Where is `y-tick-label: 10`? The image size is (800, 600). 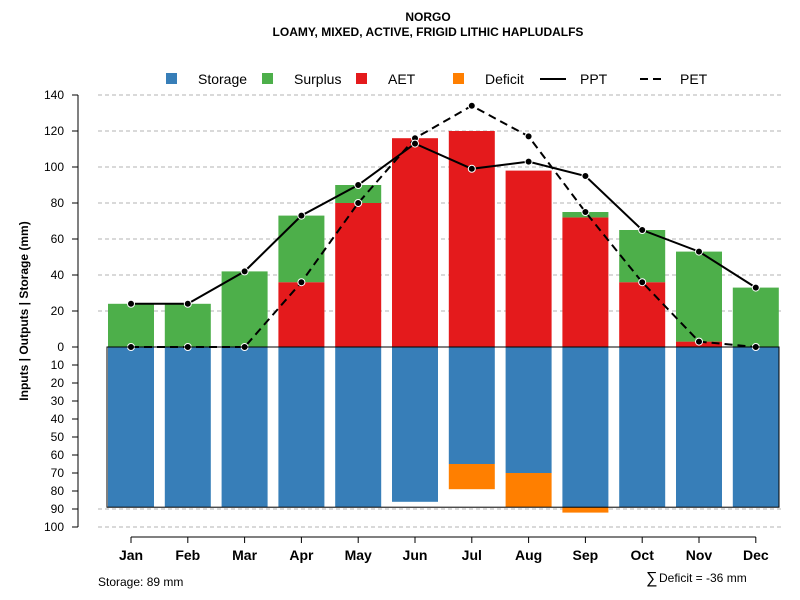 y-tick-label: 10 is located at coordinates (58, 365).